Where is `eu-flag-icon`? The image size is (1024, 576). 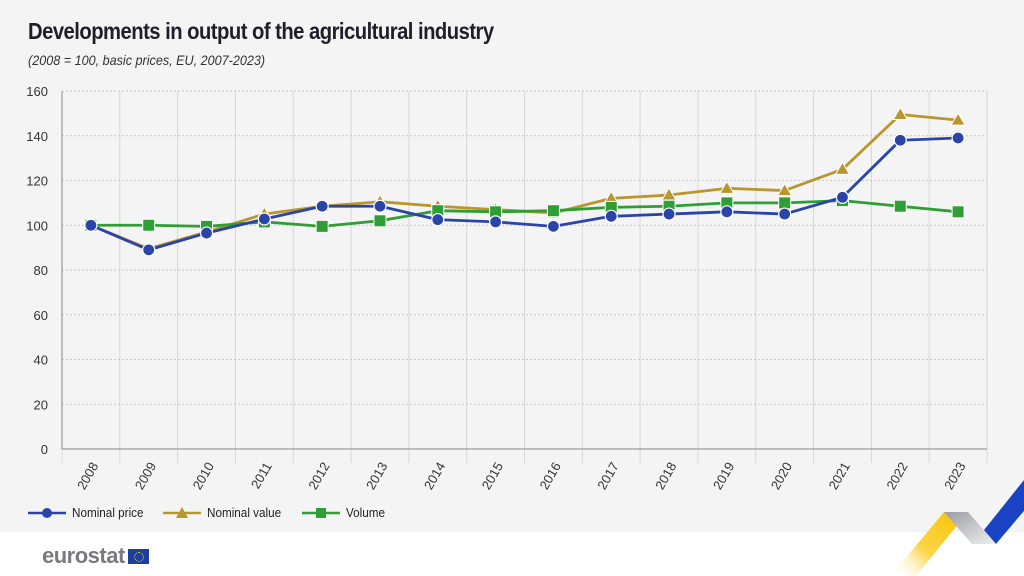
eu-flag-icon is located at coordinates (138, 556).